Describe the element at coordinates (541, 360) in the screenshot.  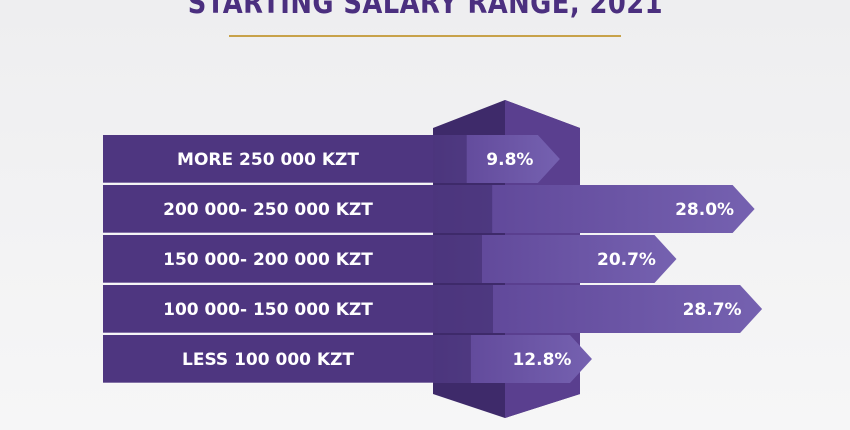
I see `value-label: 12.8%` at that location.